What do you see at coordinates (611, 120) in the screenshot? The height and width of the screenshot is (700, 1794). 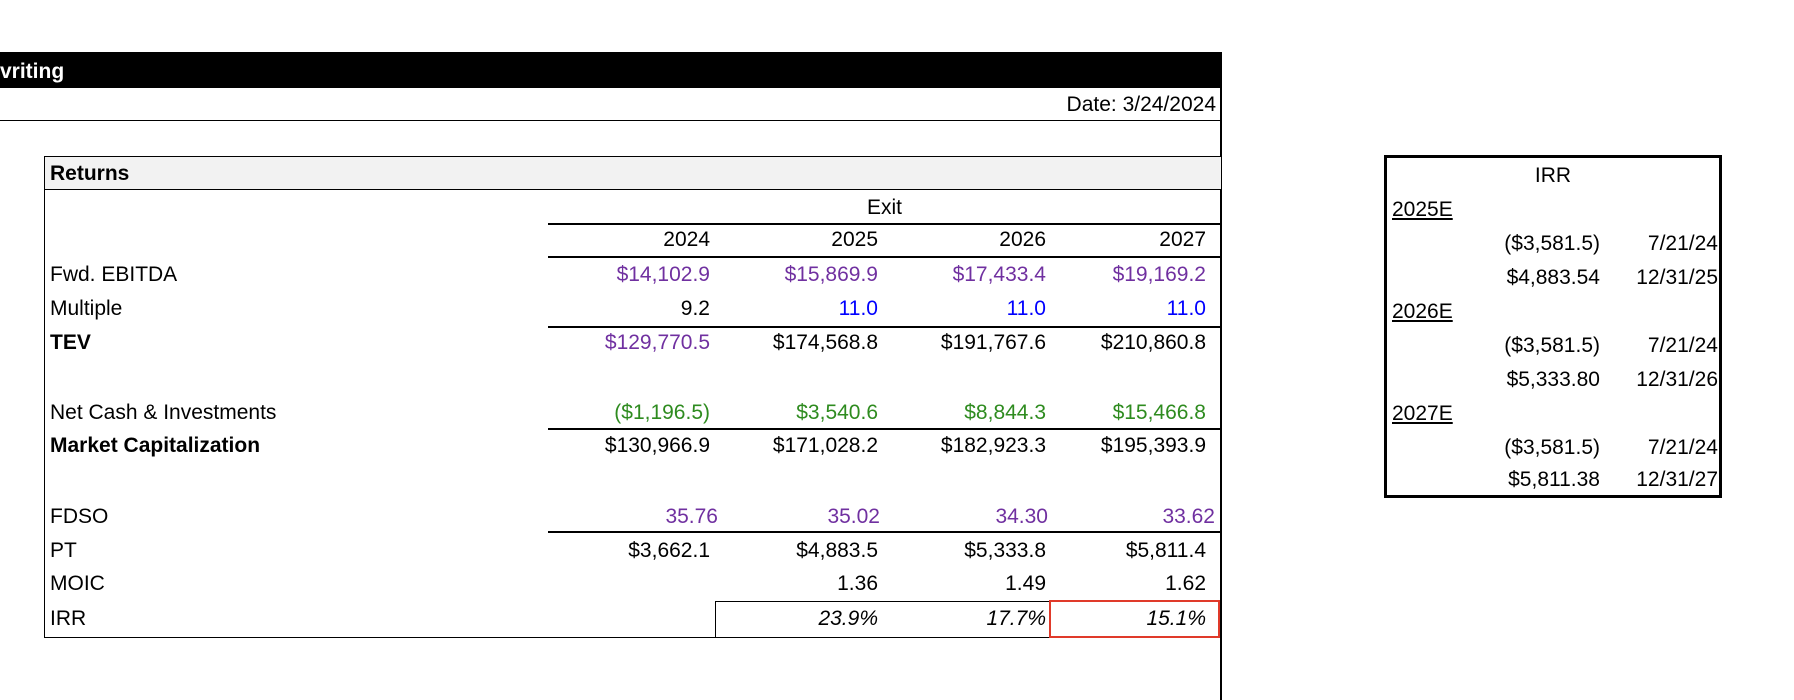 I see `date-divider` at bounding box center [611, 120].